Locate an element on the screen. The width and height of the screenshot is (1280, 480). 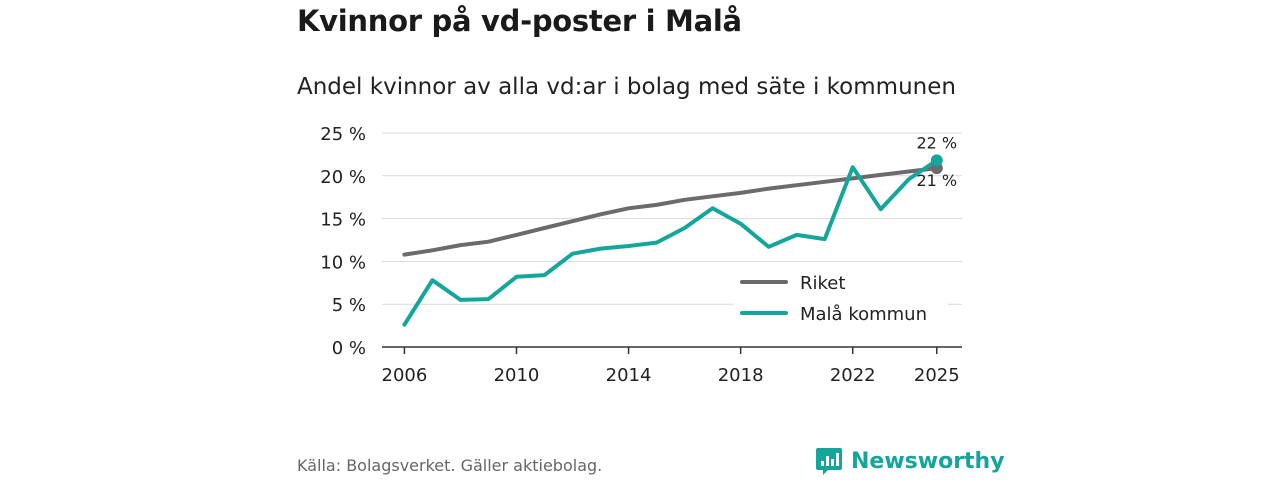
x-tick-label: 2014 is located at coordinates (629, 375).